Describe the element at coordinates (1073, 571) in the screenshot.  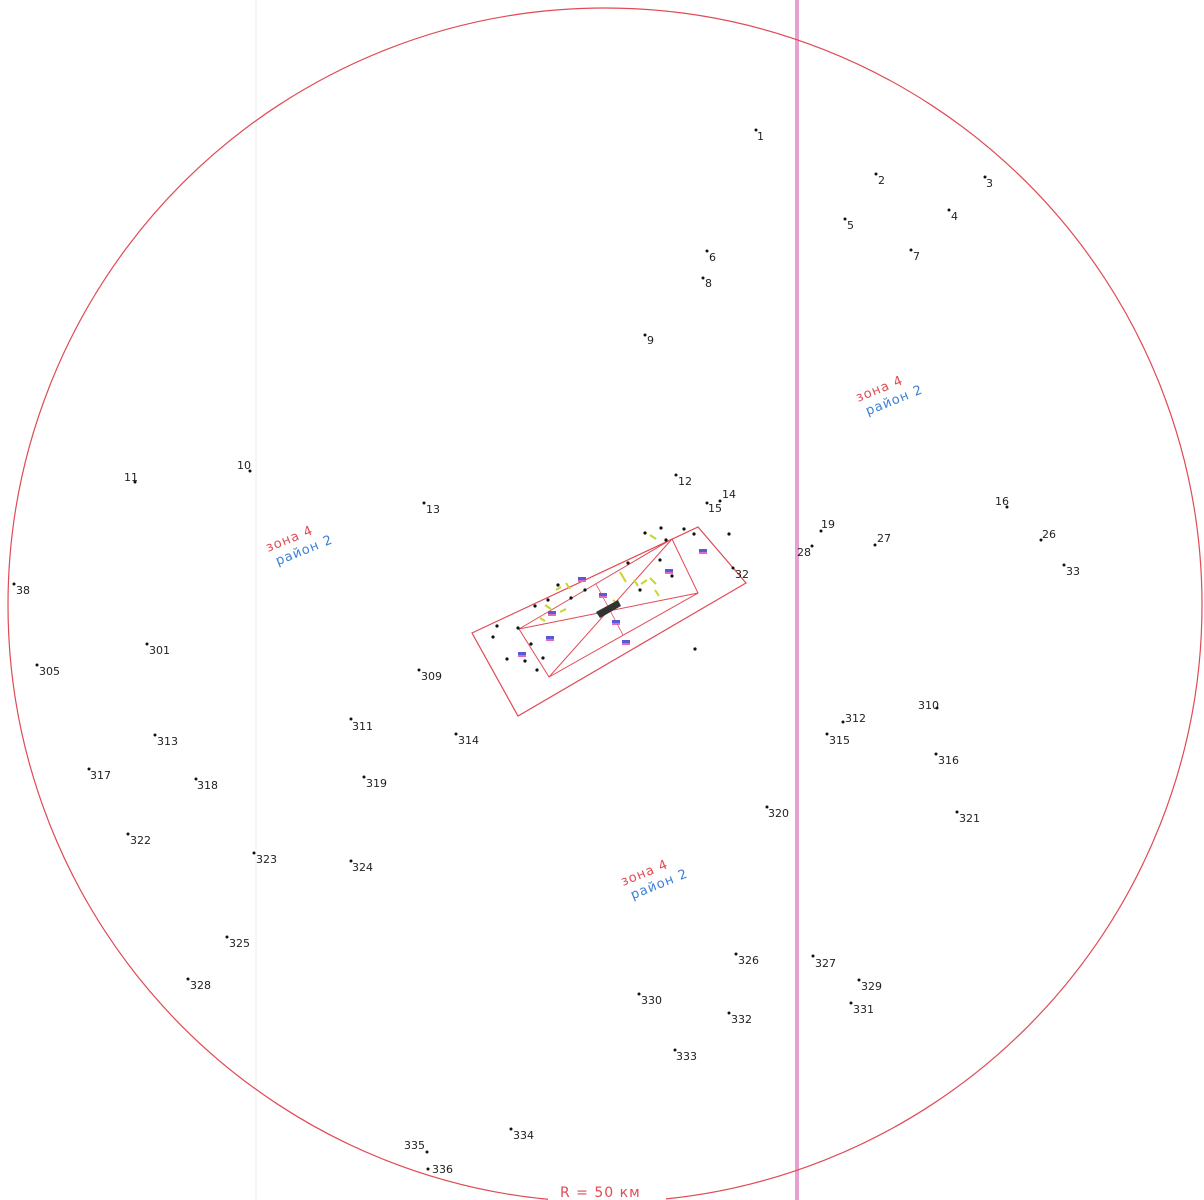
I see `point-label: 33` at that location.